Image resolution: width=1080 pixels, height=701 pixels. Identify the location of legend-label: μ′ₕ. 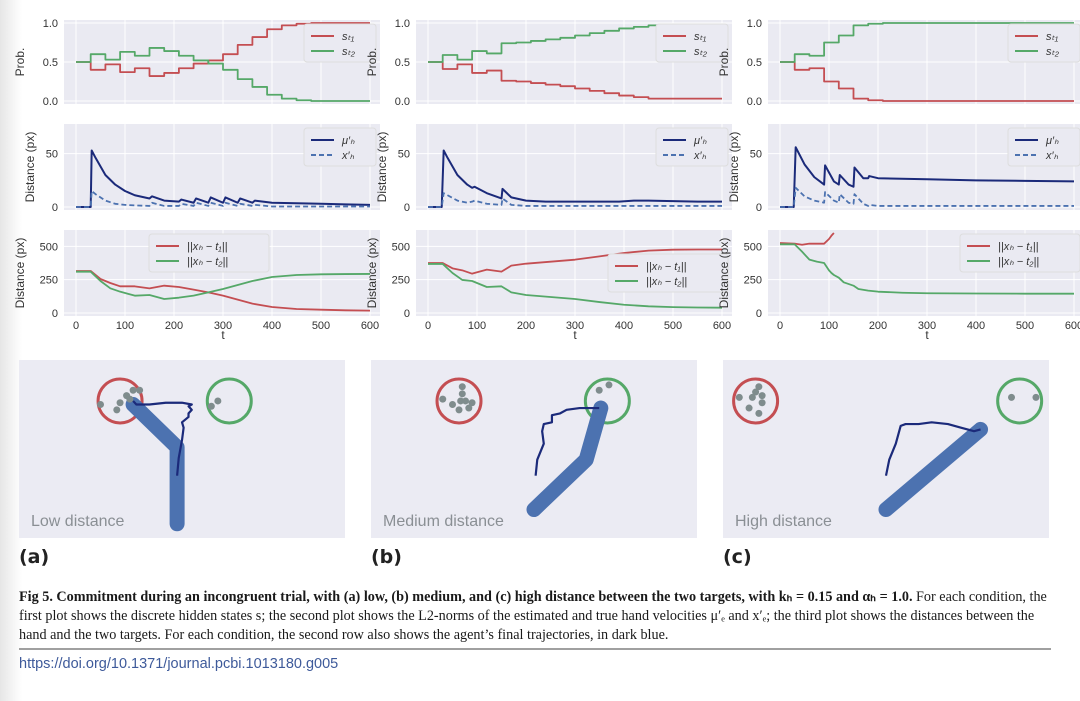
(1052, 141).